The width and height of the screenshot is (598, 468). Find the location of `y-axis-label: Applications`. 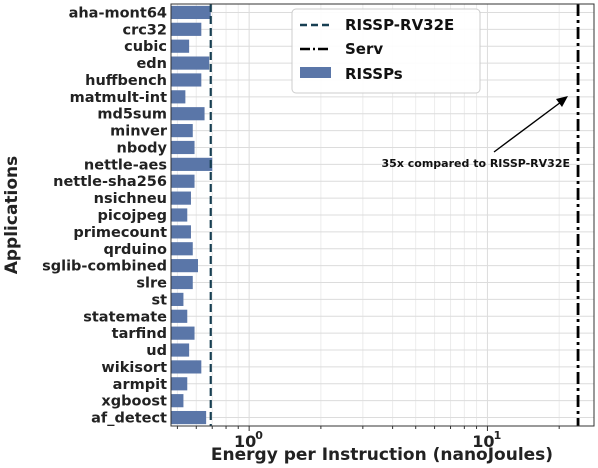

y-axis-label: Applications is located at coordinates (12, 215).